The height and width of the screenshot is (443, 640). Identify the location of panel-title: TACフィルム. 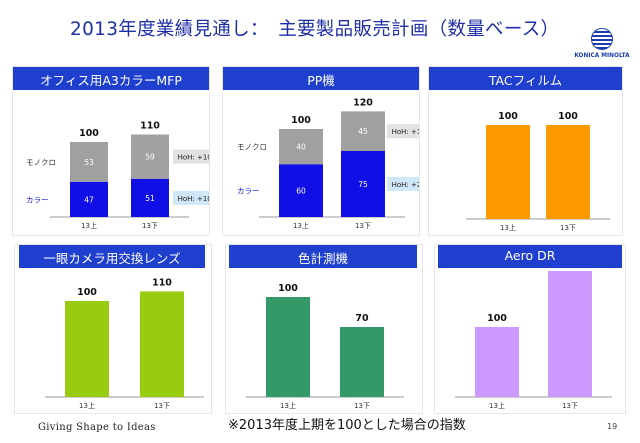
(525, 78).